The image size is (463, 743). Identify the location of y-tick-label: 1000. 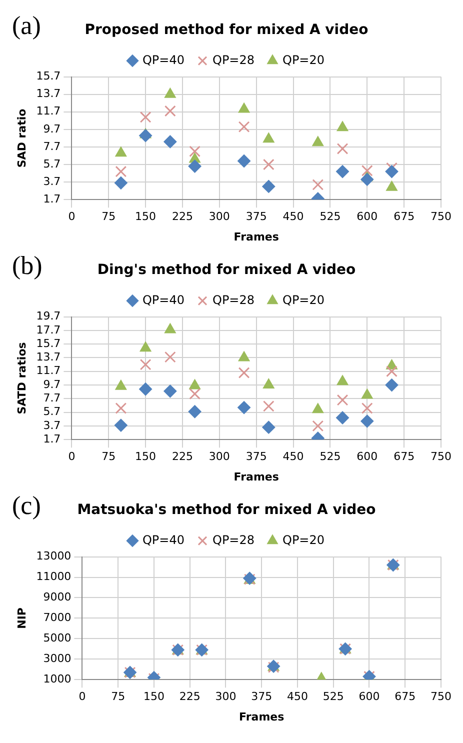
(57, 679).